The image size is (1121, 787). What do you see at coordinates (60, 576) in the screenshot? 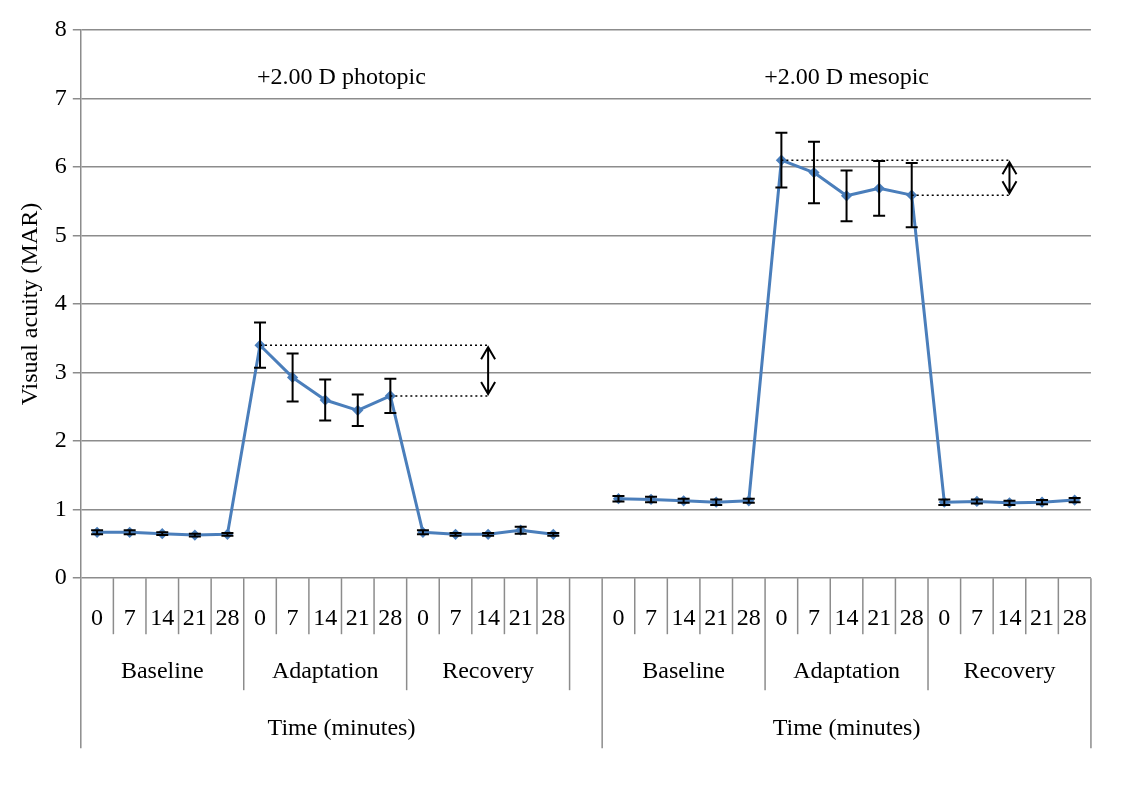
I see `y-tick-label: 0` at bounding box center [60, 576].